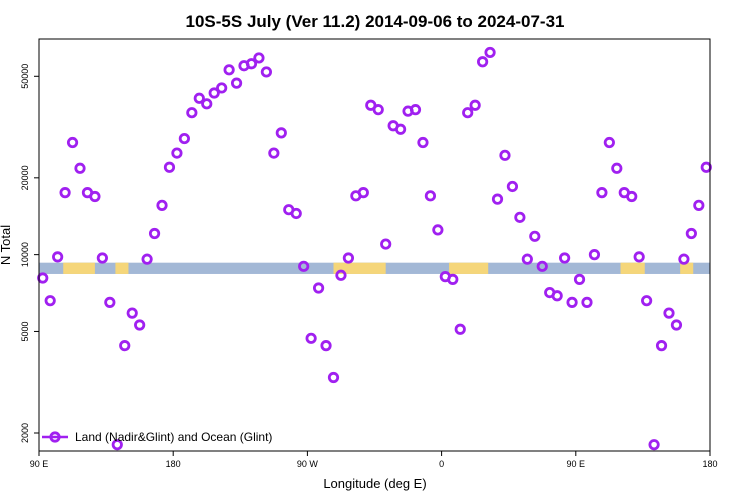 This screenshot has height=500, width=750. What do you see at coordinates (374, 268) in the screenshot?
I see `land-ocean-band` at bounding box center [374, 268].